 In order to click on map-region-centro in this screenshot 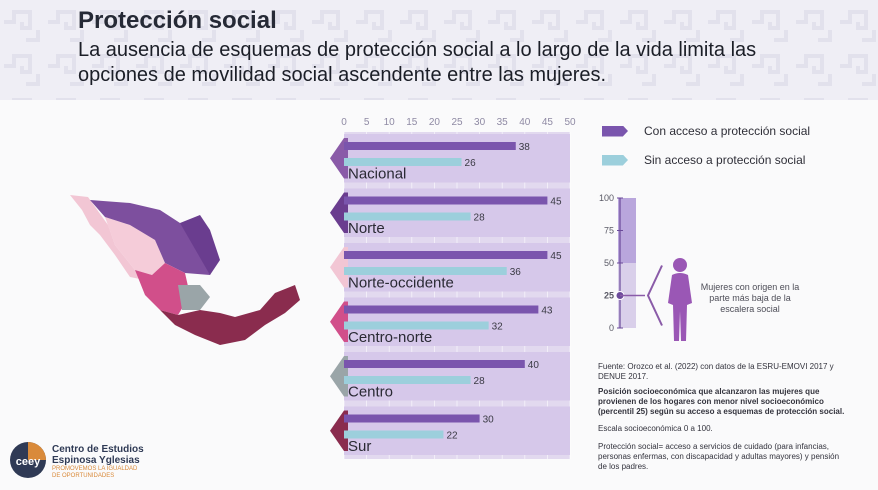, I will do `click(194, 297)`.